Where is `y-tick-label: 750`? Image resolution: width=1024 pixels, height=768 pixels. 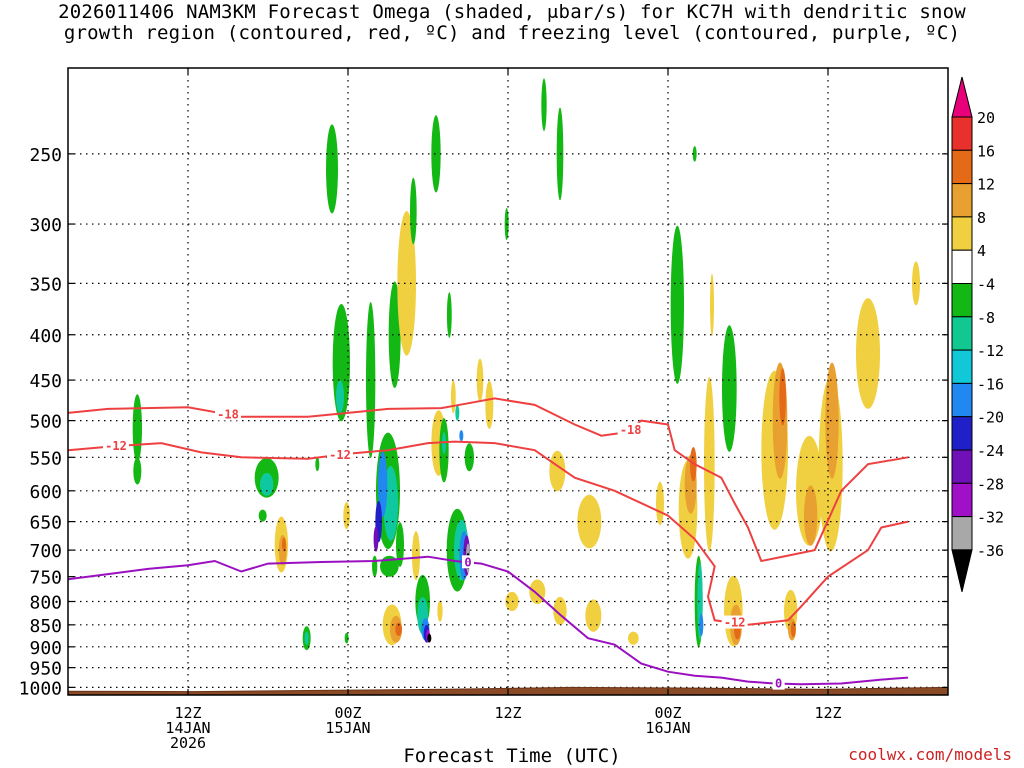
y-tick-label: 750 is located at coordinates (45, 578).